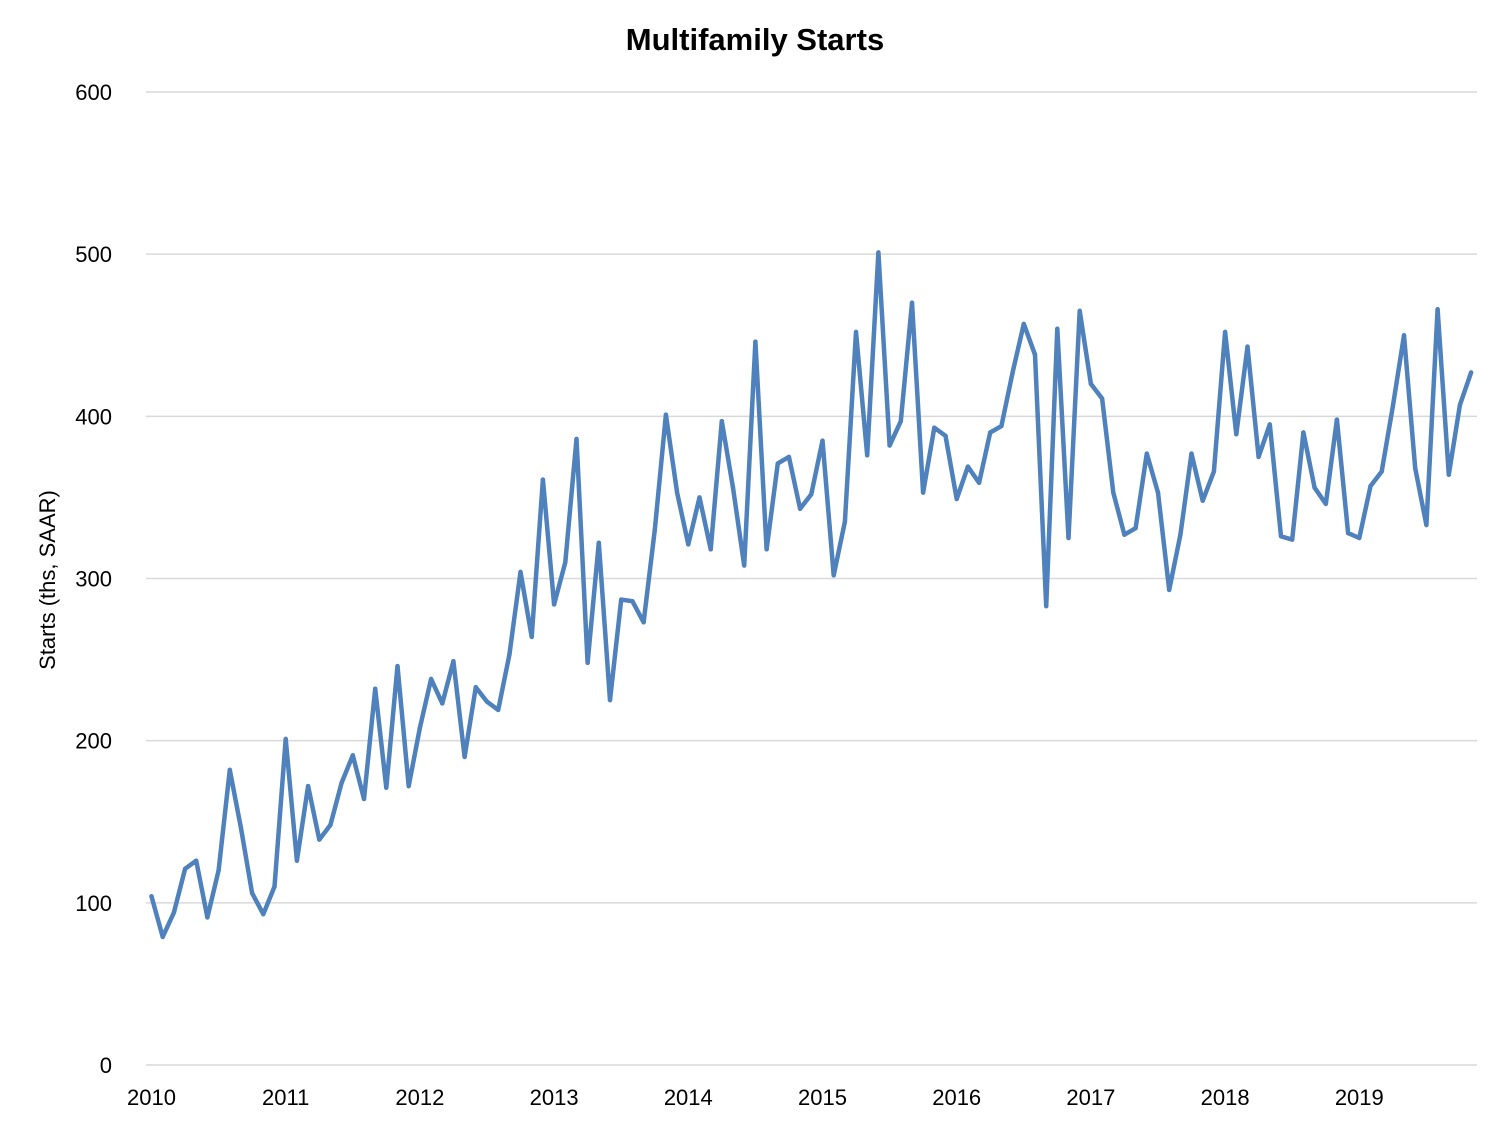  Describe the element at coordinates (93, 903) in the screenshot. I see `y-tick-label: 100` at that location.